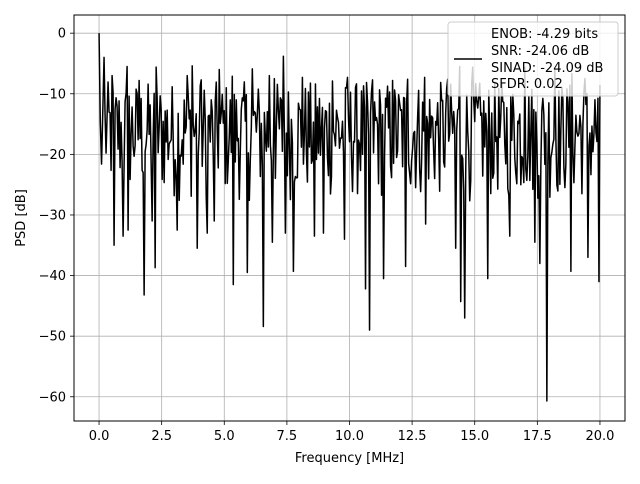  What do you see at coordinates (547, 68) in the screenshot?
I see `legend-sinad: SINAD: -24.09 dB` at bounding box center [547, 68].